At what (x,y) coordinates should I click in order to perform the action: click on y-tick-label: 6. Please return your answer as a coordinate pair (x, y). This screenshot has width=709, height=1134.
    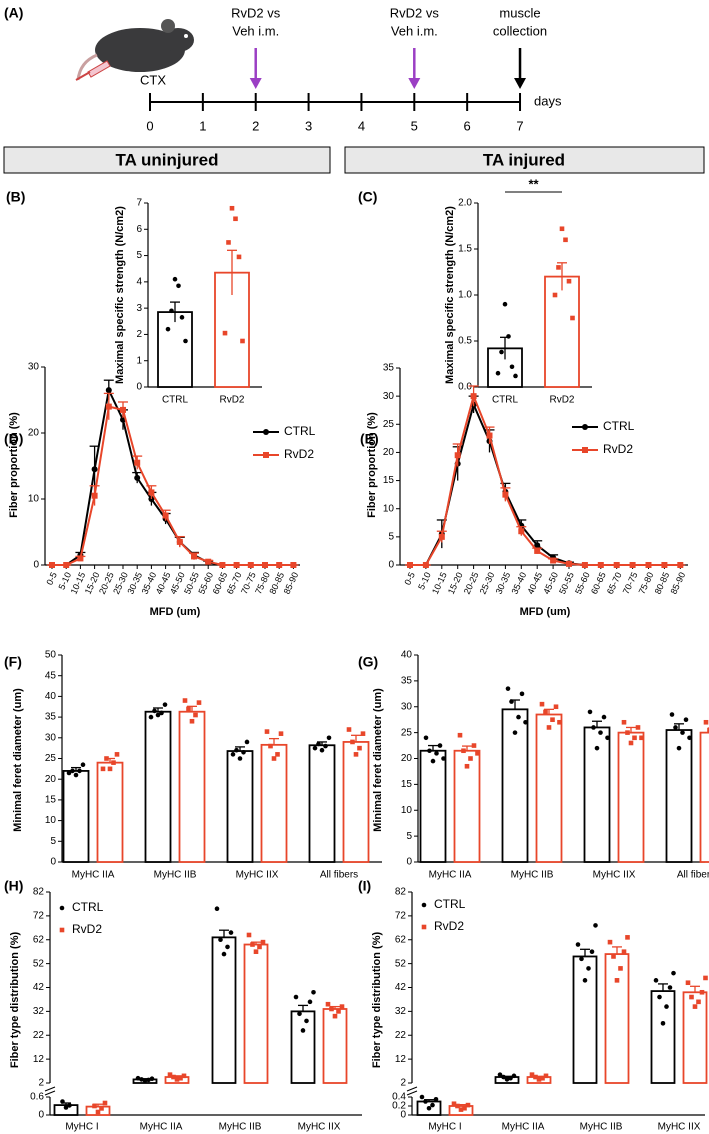
    Looking at the image, I should click on (139, 229).